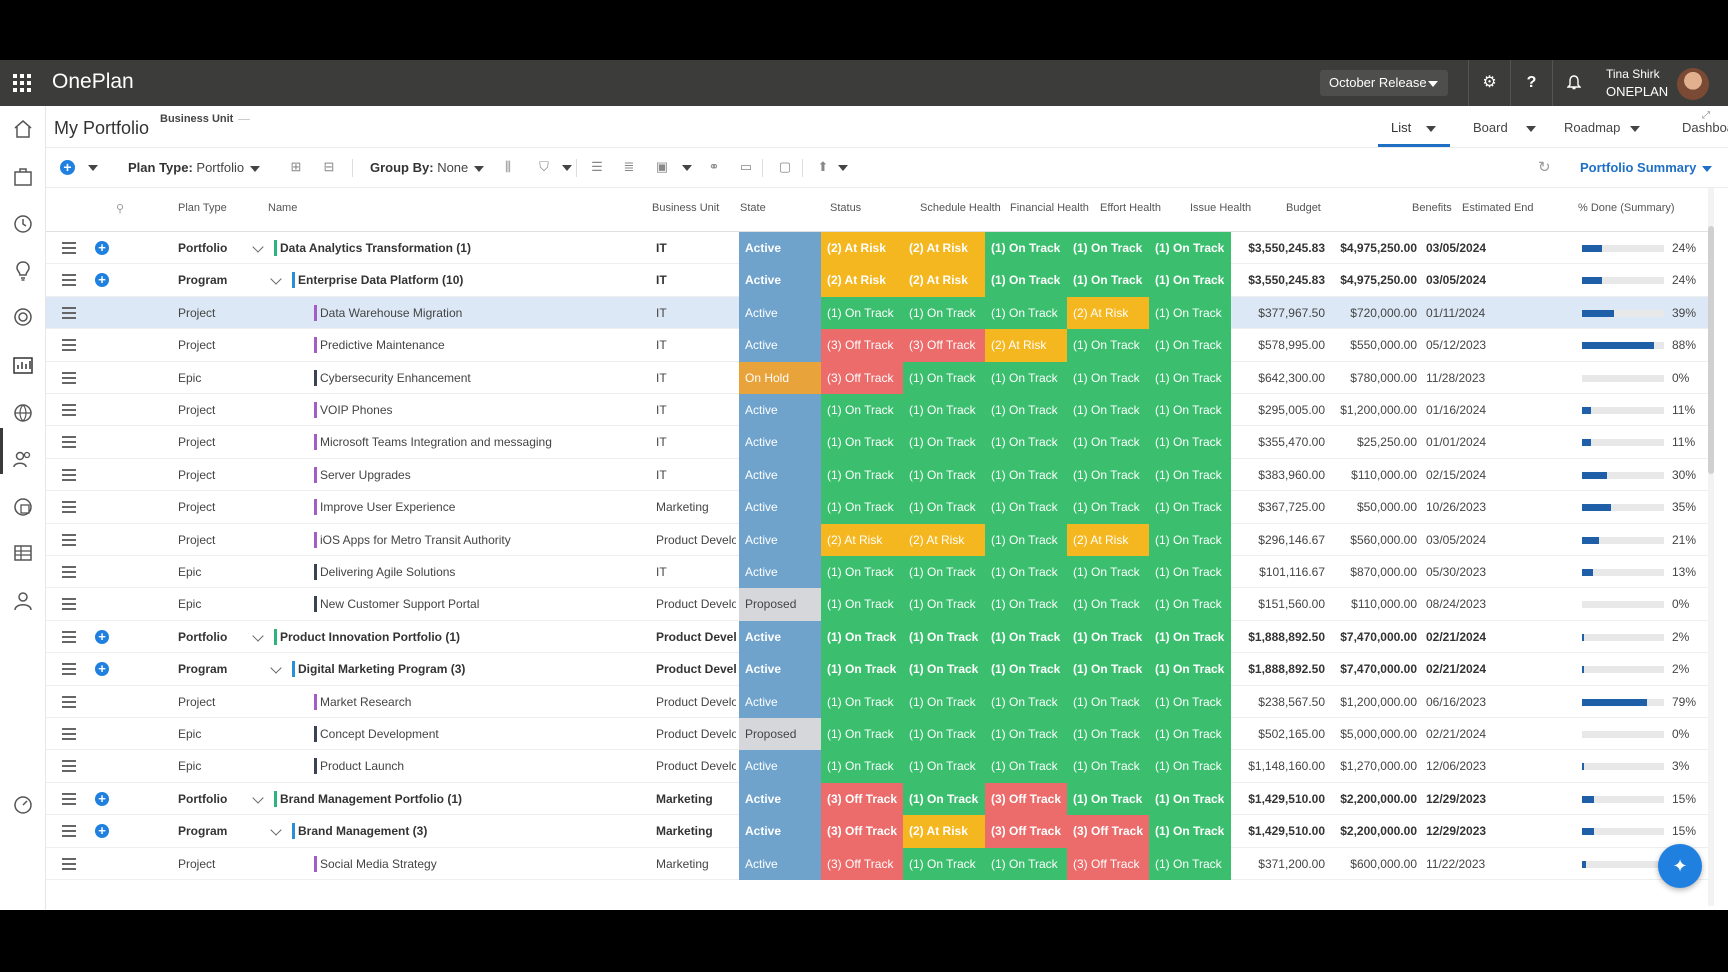 The image size is (1728, 972). What do you see at coordinates (415, 539) in the screenshot?
I see `cell-name: iOS Apps for Metro Transit Authority` at bounding box center [415, 539].